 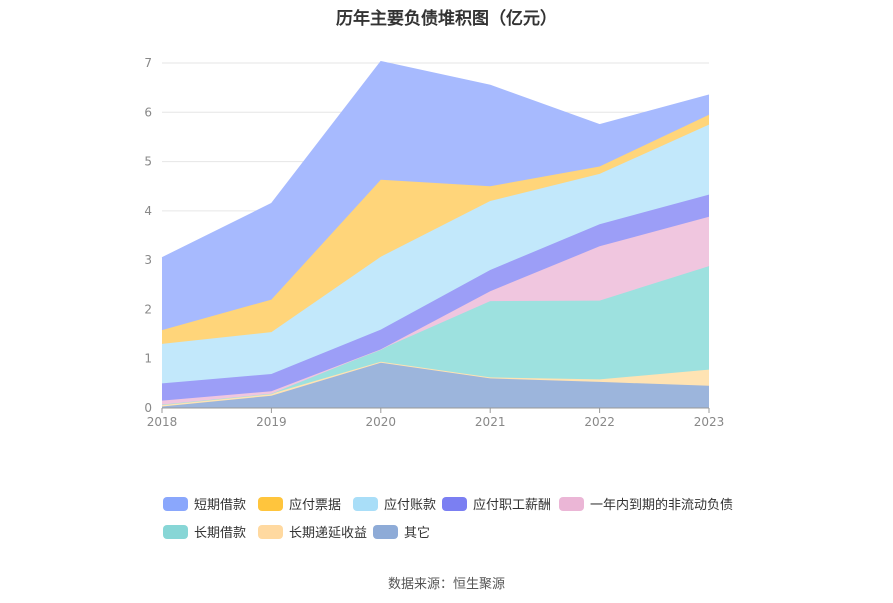 What do you see at coordinates (599, 422) in the screenshot?
I see `x-tick-label: 2022` at bounding box center [599, 422].